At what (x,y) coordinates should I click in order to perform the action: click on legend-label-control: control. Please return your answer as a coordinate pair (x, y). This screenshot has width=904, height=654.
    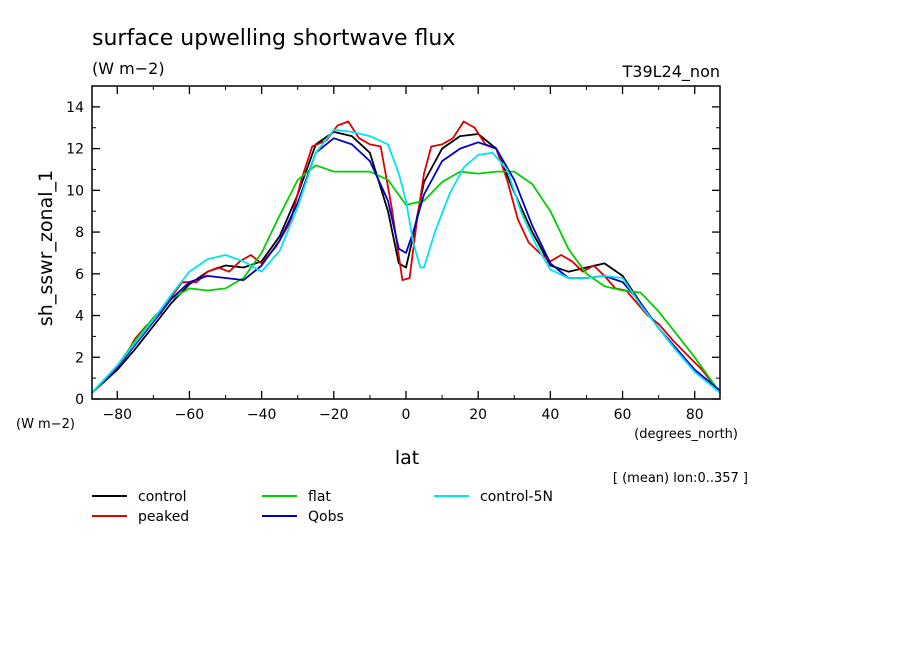
    Looking at the image, I should click on (162, 497).